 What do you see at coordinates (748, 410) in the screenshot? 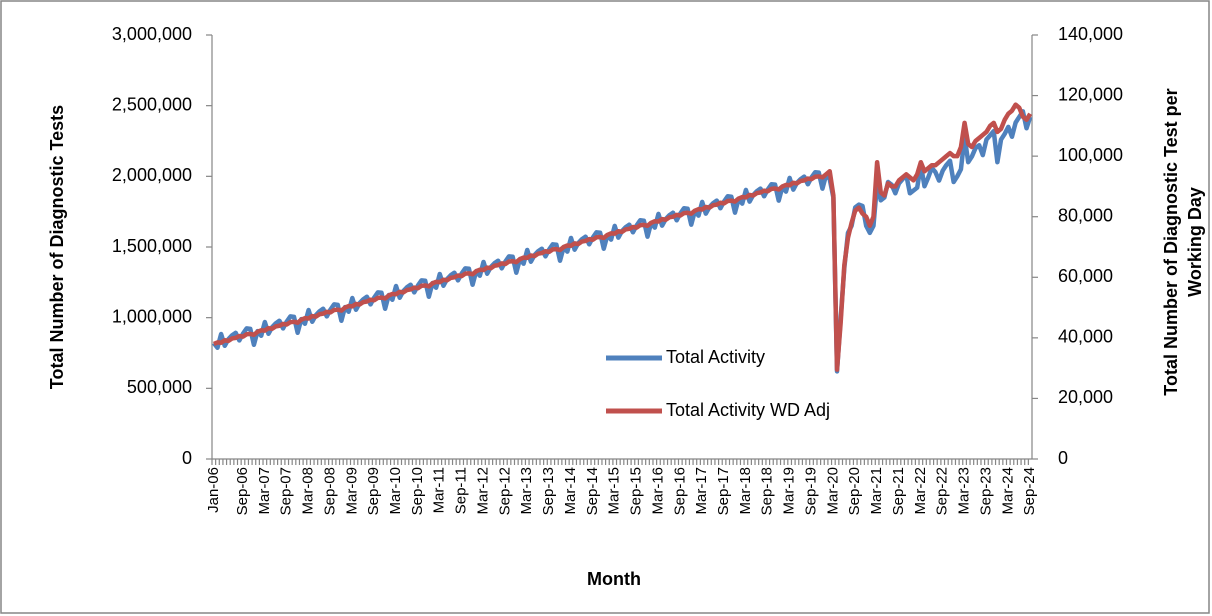
I see `legend-label: Total Activity WD Adj` at bounding box center [748, 410].